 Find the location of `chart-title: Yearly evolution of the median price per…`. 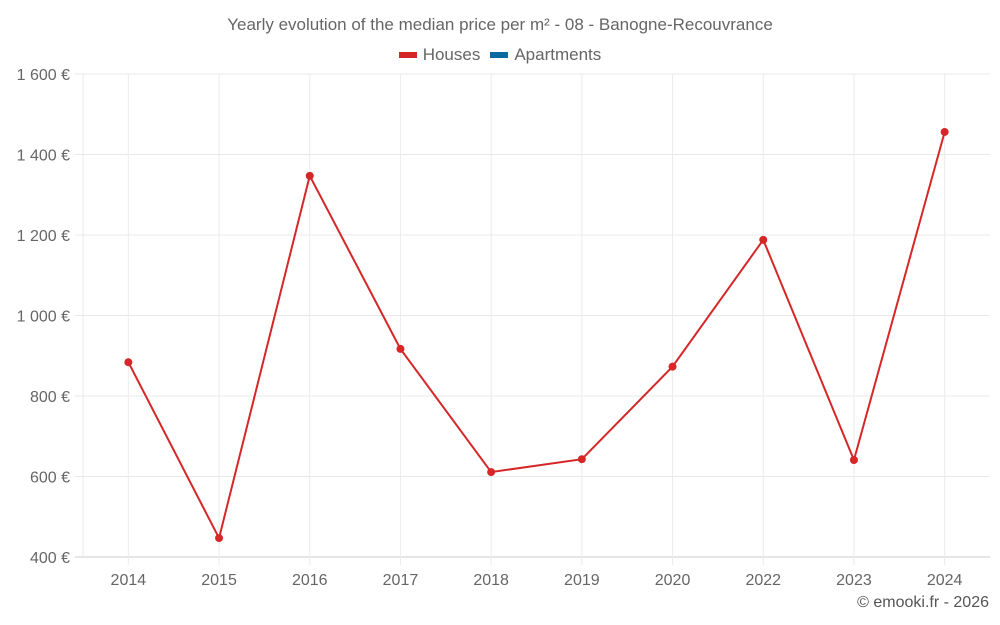

chart-title: Yearly evolution of the median price per… is located at coordinates (500, 24).